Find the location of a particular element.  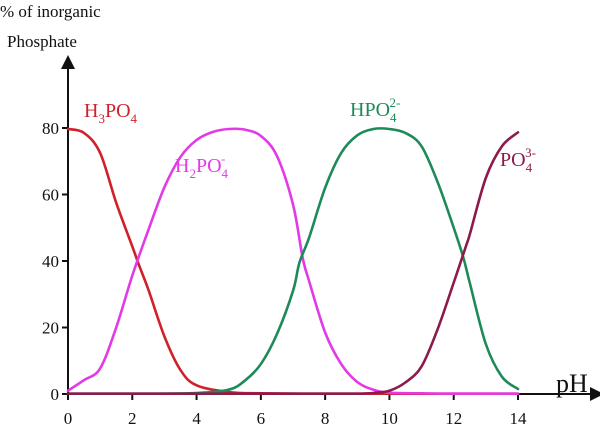

series-label-2: HPO42- is located at coordinates (375, 110).